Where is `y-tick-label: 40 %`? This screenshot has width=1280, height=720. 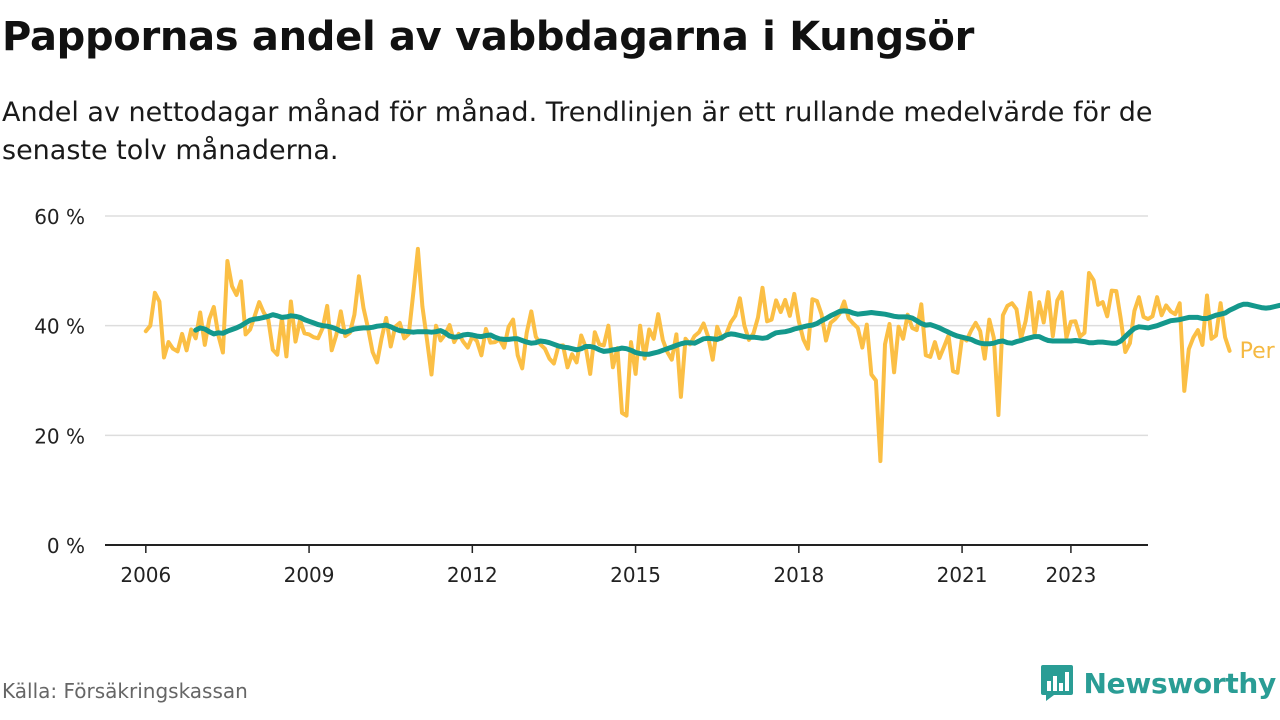
y-tick-label: 40 % is located at coordinates (59, 327).